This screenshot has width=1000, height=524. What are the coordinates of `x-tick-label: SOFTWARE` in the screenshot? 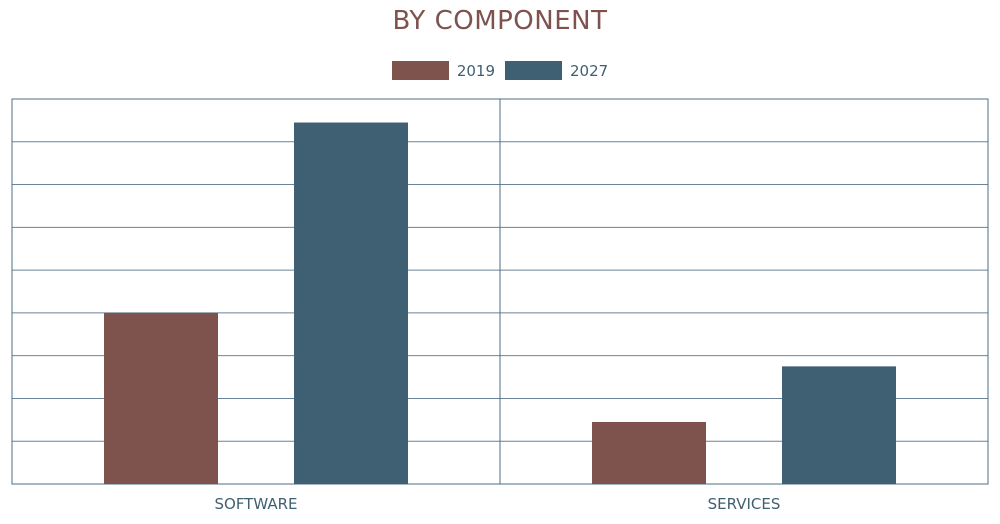 It's located at (255, 504).